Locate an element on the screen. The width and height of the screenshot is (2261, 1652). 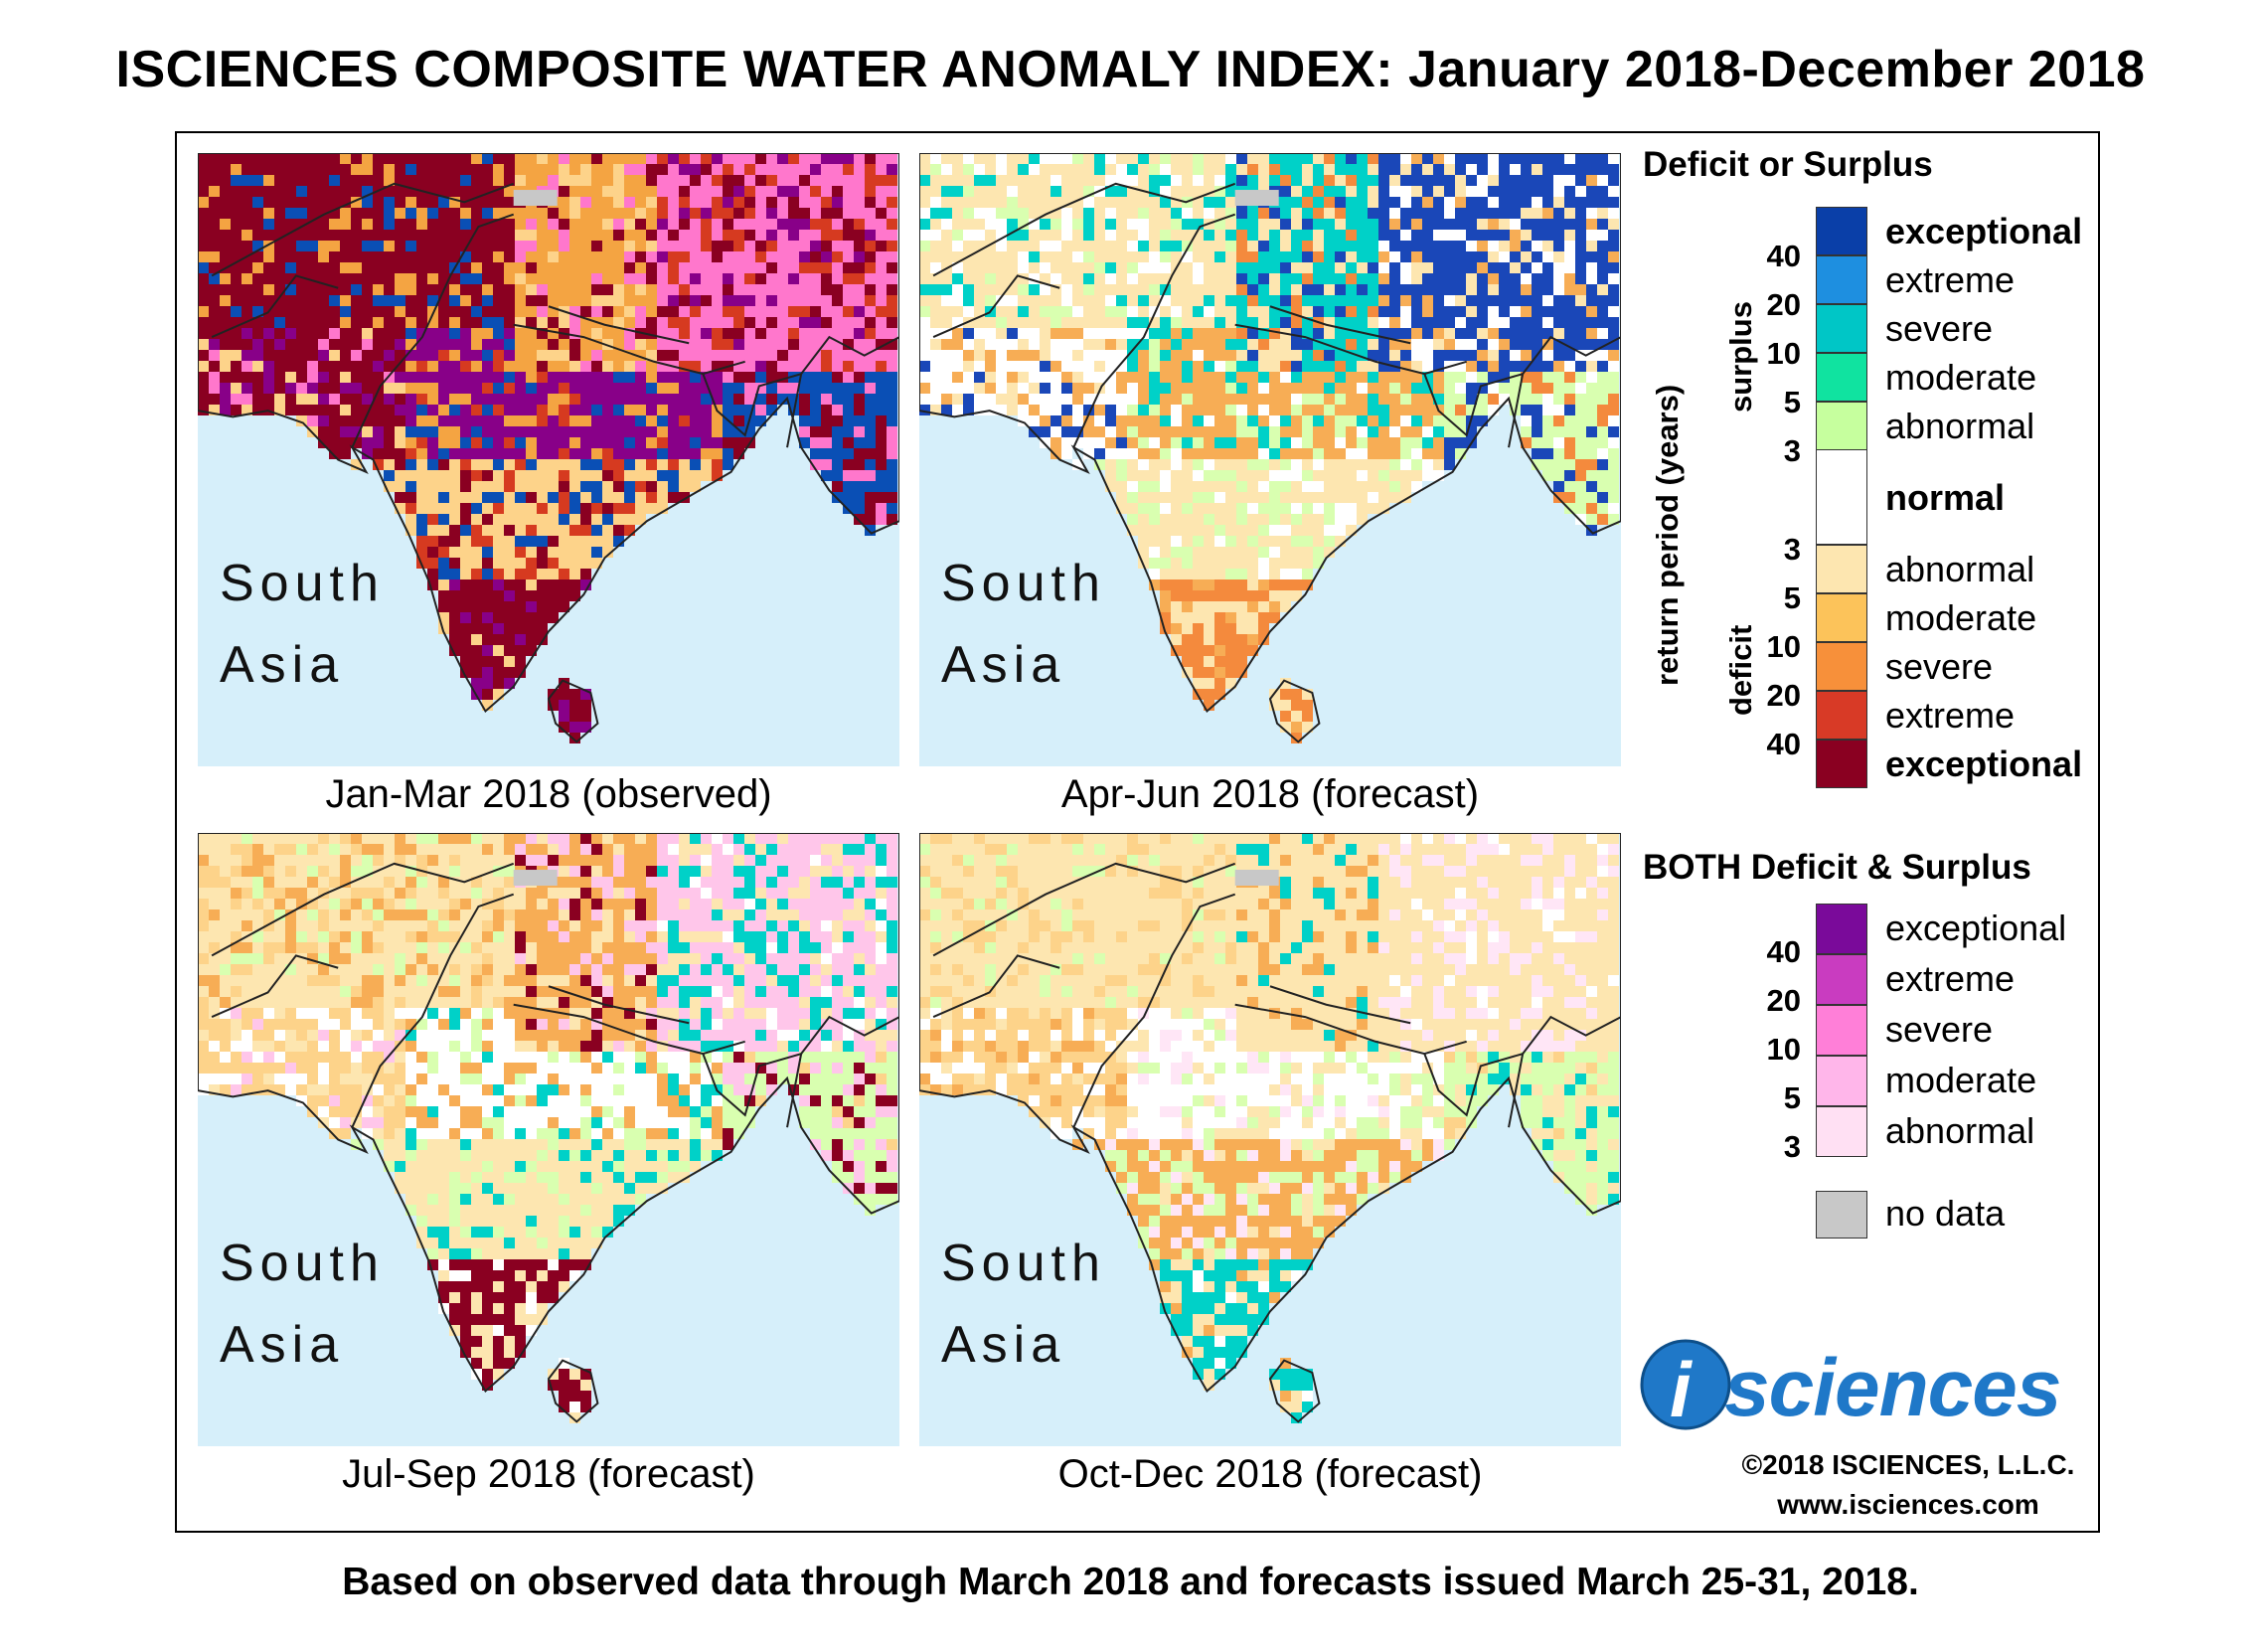
legend-surplus-swatch-moderate is located at coordinates (1841, 377).